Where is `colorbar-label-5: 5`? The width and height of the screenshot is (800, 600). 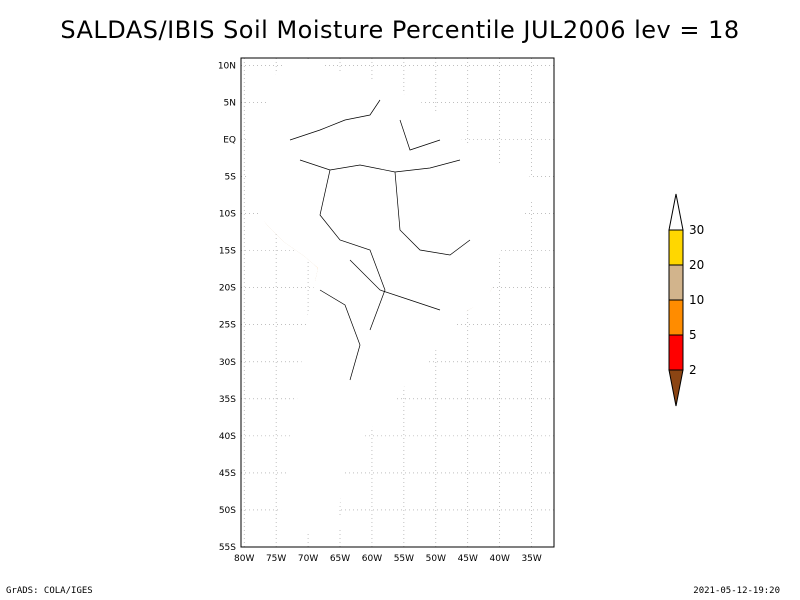
colorbar-label-5: 5 is located at coordinates (693, 335).